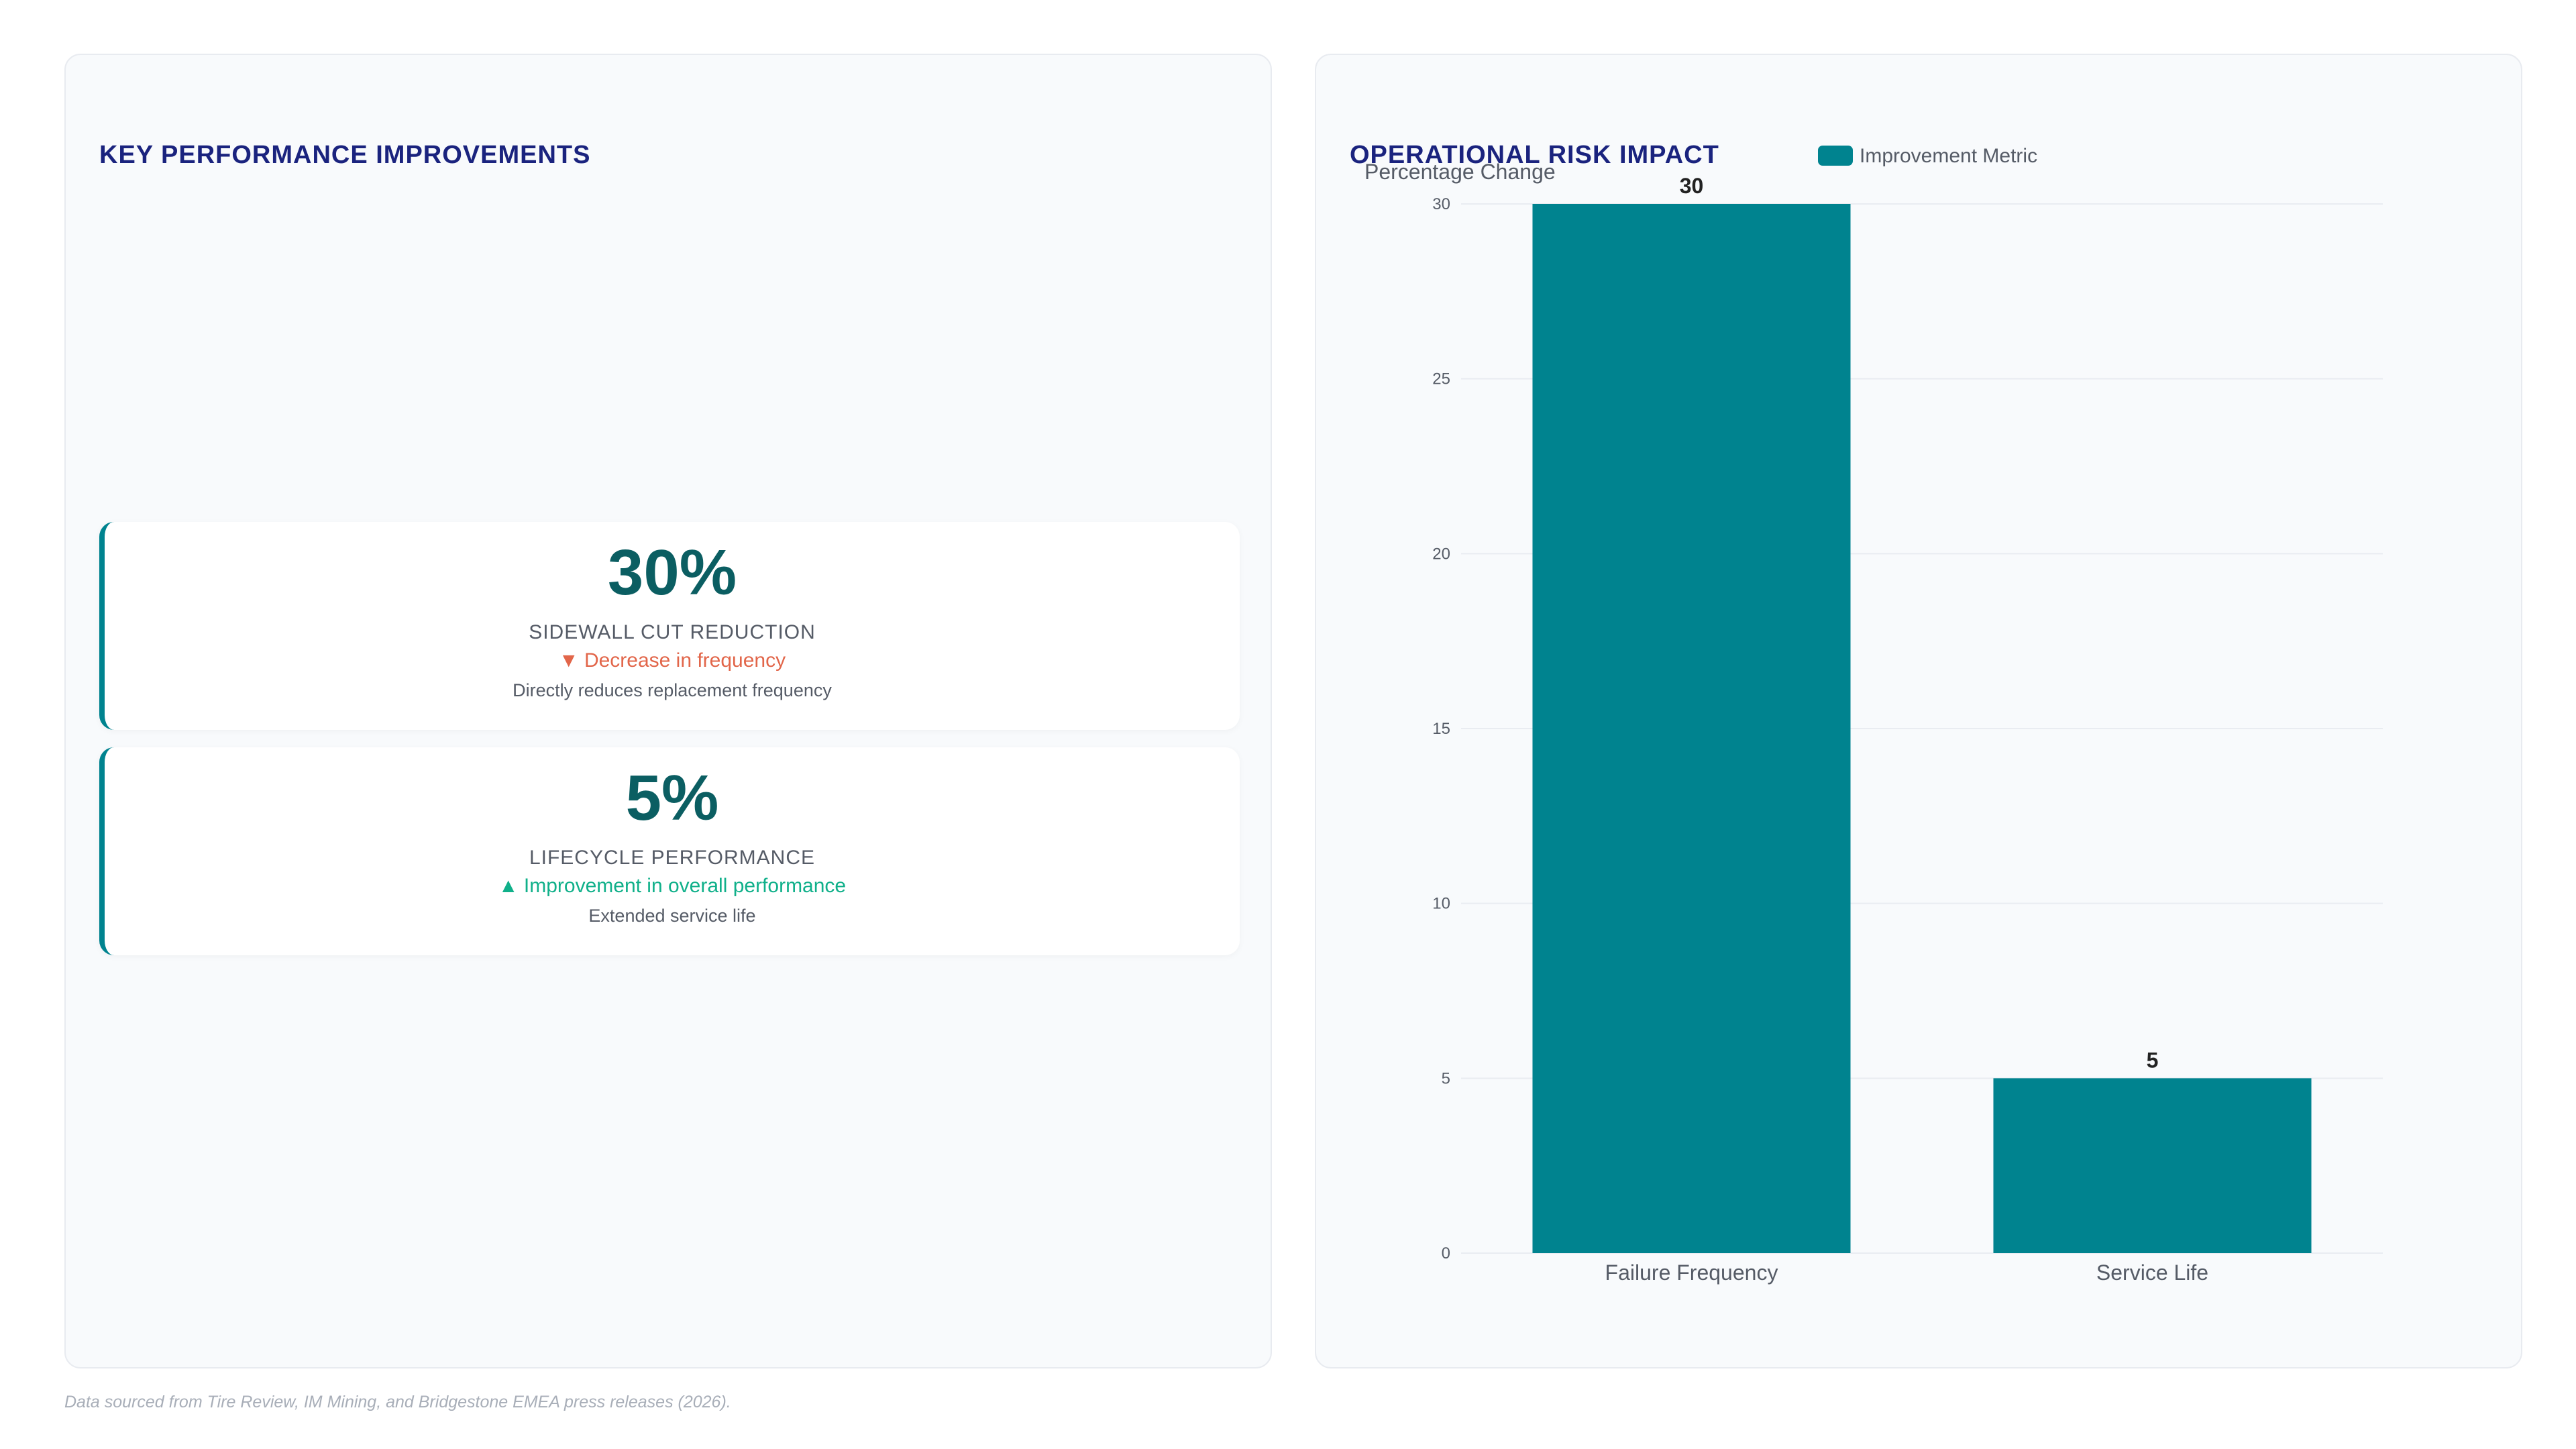  What do you see at coordinates (1446, 1078) in the screenshot?
I see `y-tick-label: 5` at bounding box center [1446, 1078].